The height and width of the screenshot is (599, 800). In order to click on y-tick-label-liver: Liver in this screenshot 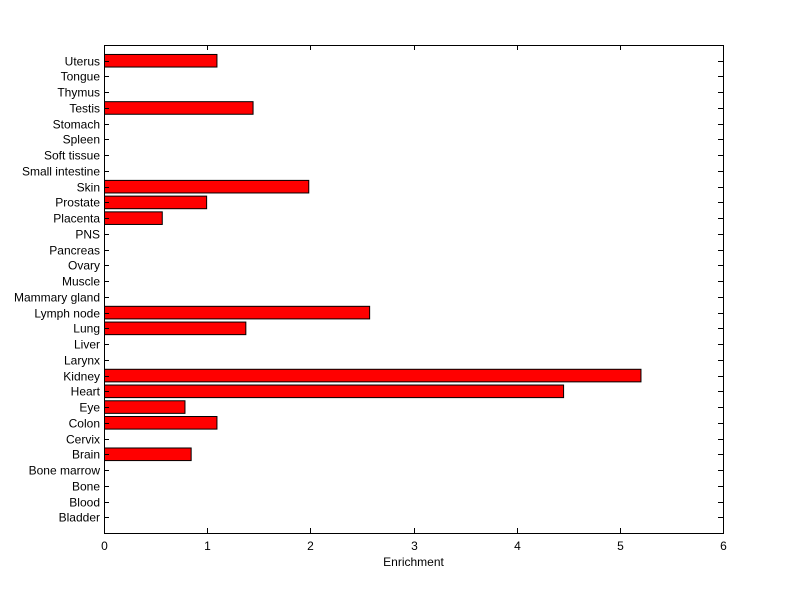, I will do `click(87, 345)`.